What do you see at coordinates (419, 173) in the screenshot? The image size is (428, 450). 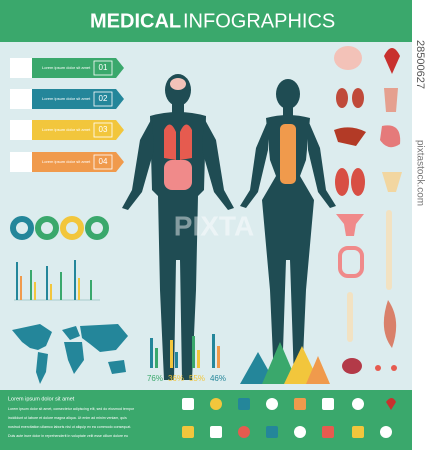 I see `watermark-site: pixtastock.com` at bounding box center [419, 173].